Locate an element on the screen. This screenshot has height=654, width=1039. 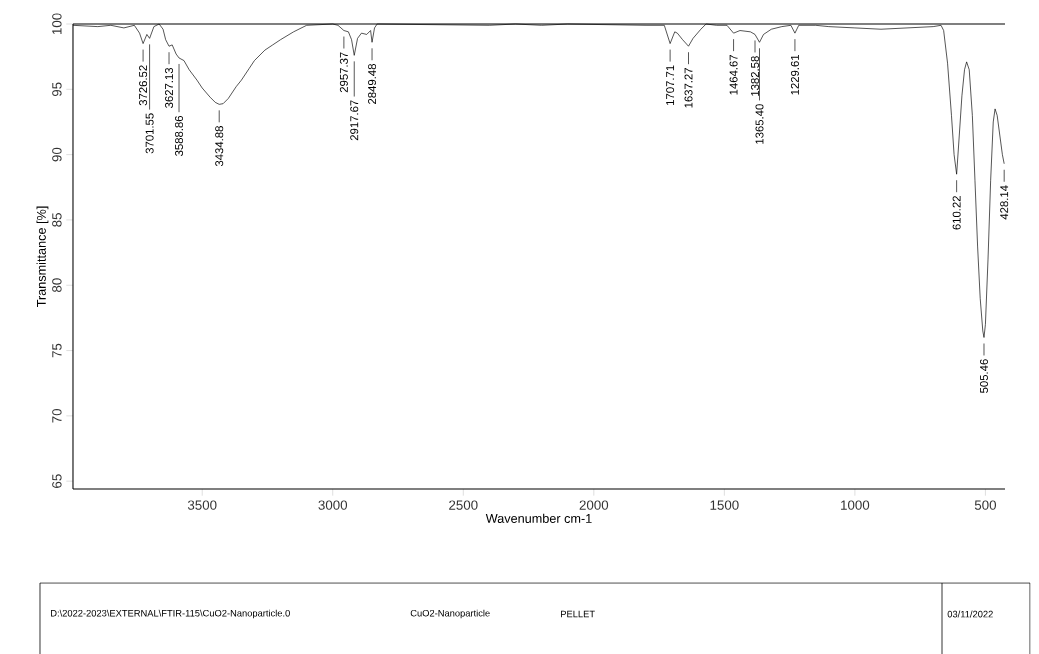
annotation: 3434.88 is located at coordinates (219, 146).